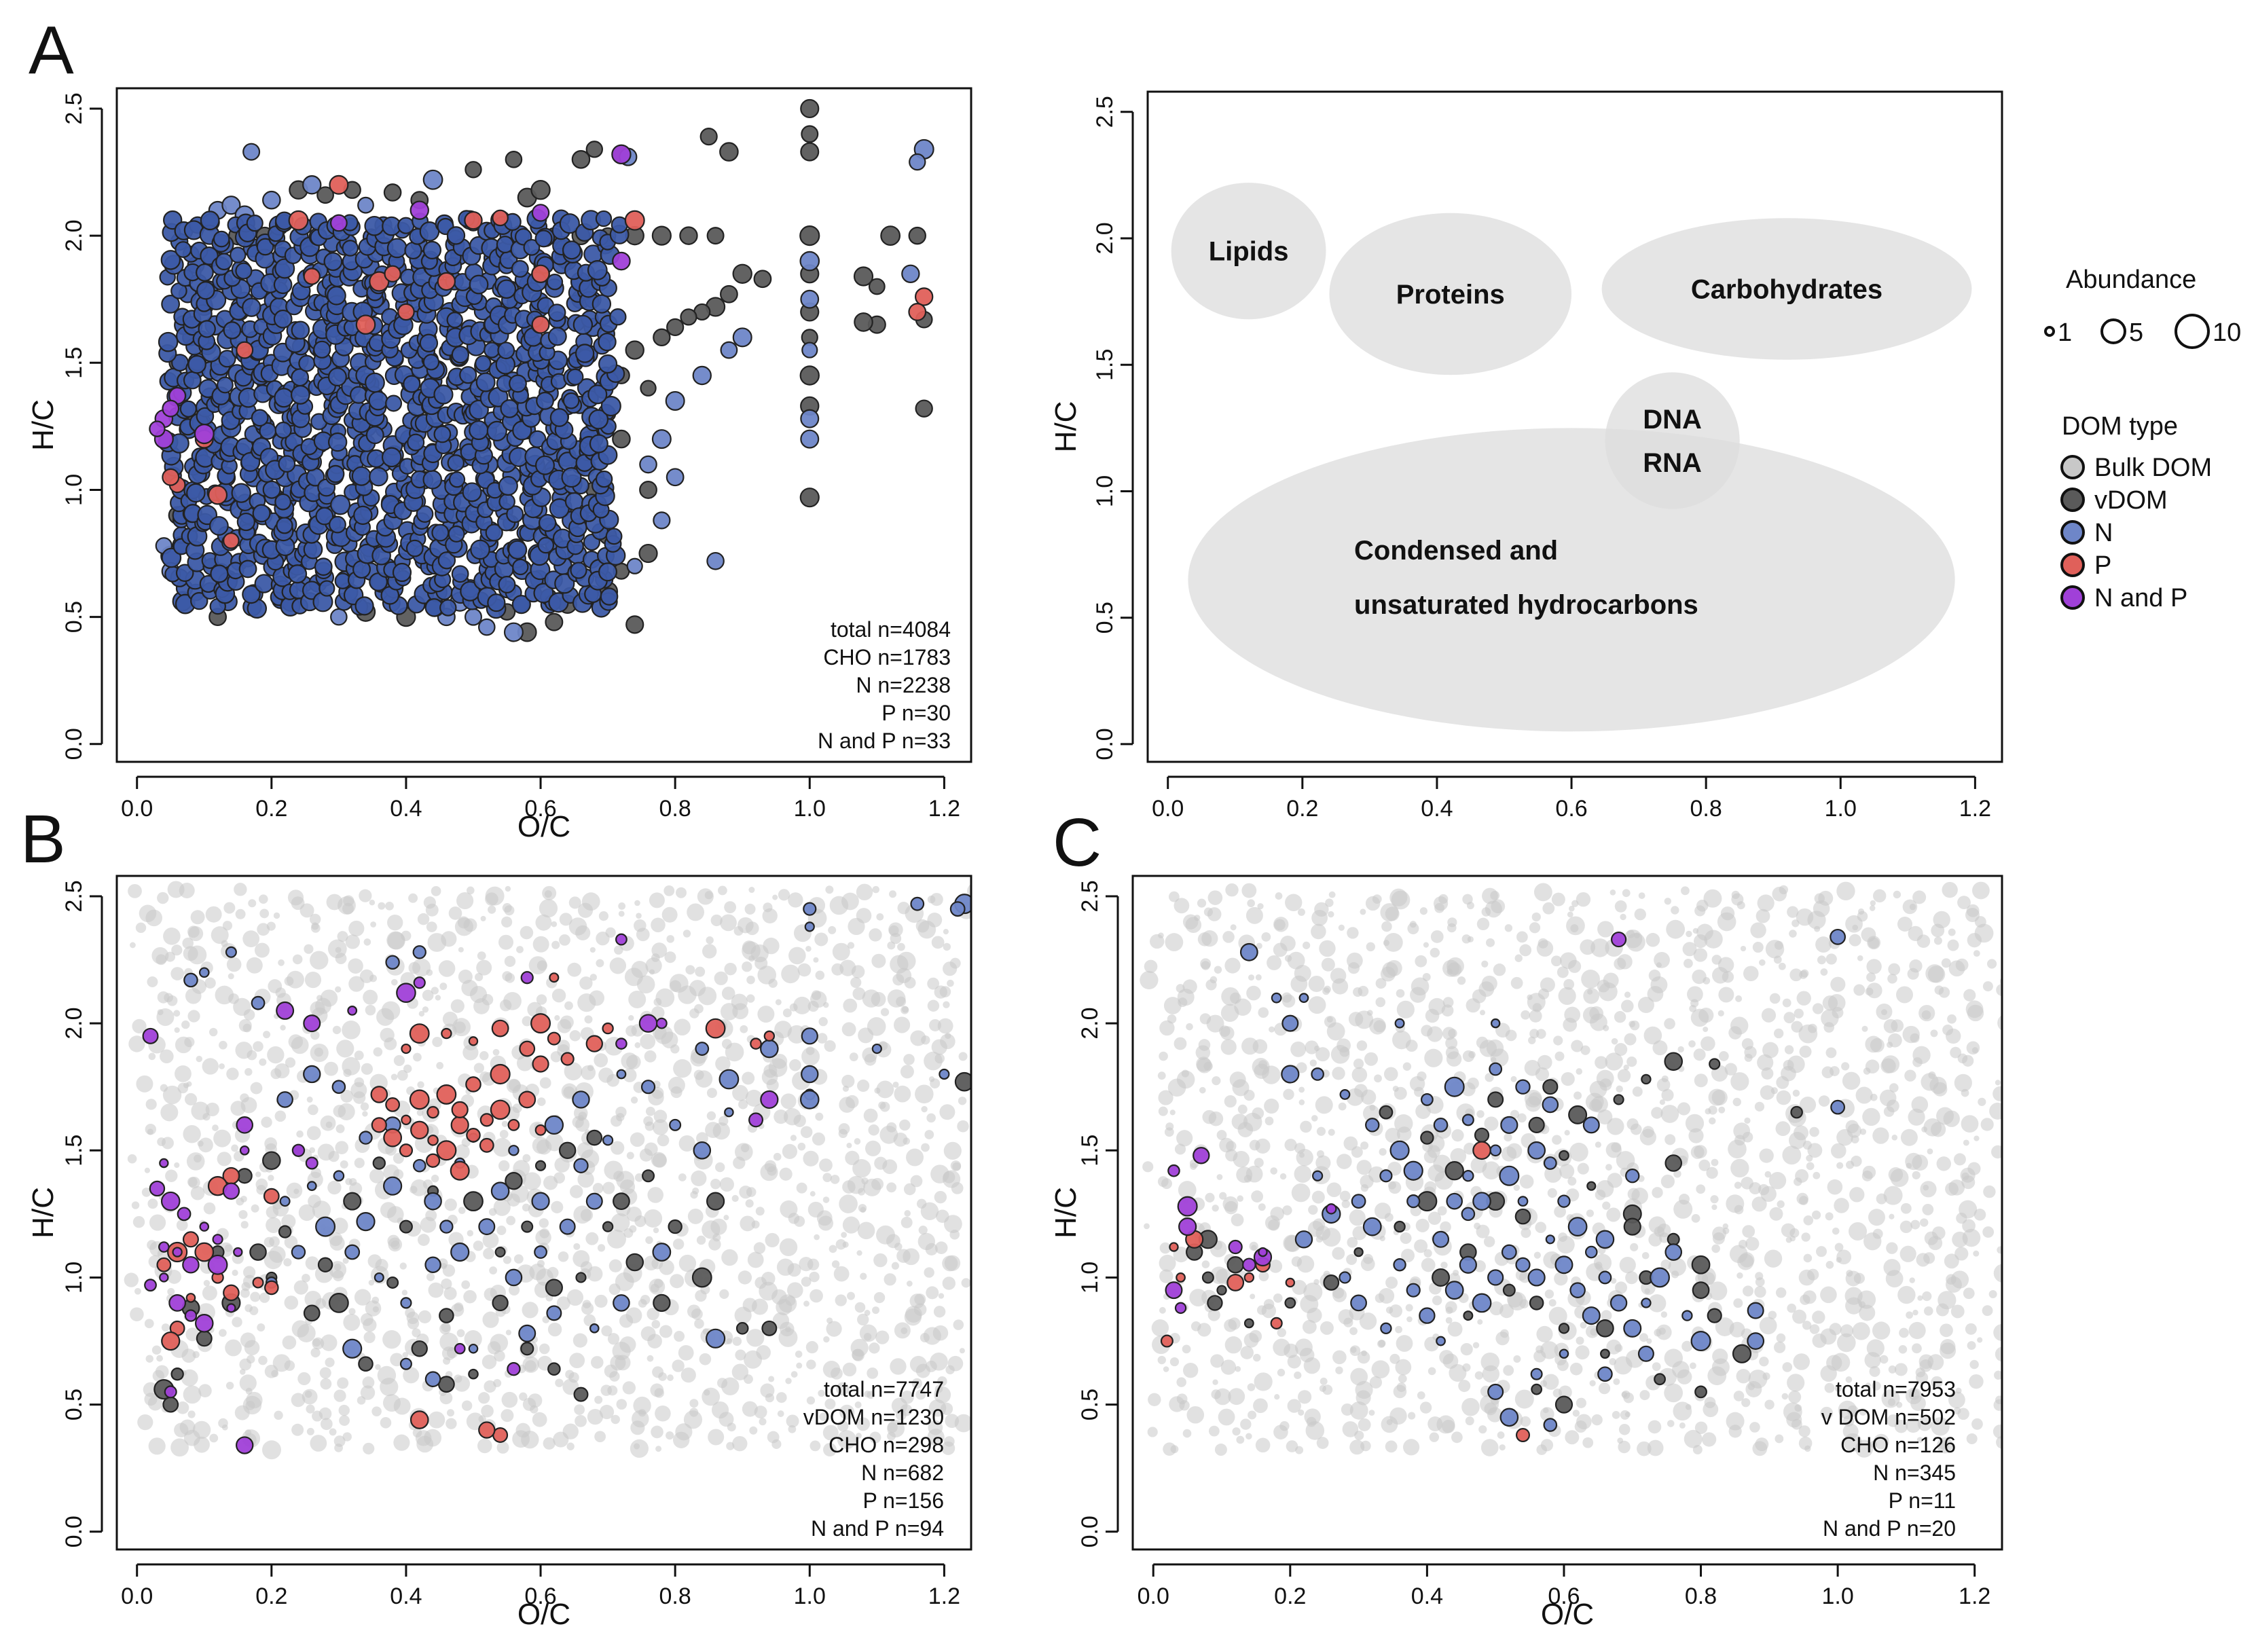 This screenshot has height=1652, width=2256. Describe the element at coordinates (1090, 1532) in the screenshot. I see `y-tick-label: 0.0` at that location.